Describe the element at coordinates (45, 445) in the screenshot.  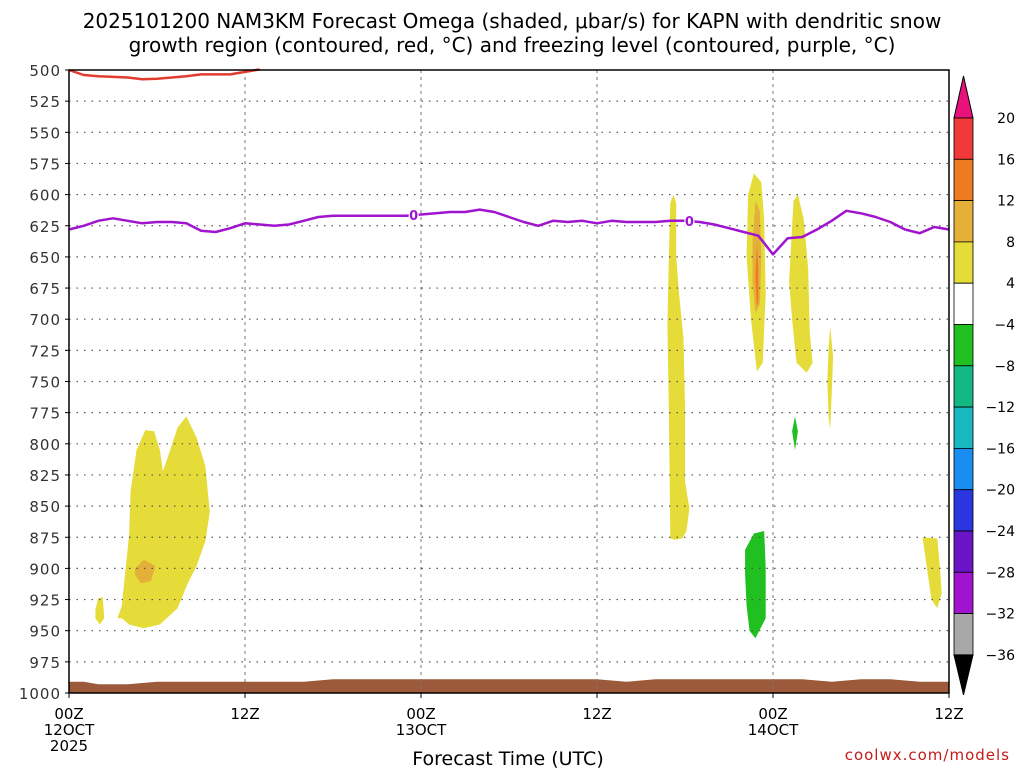
I see `y-tick-label: 800` at that location.